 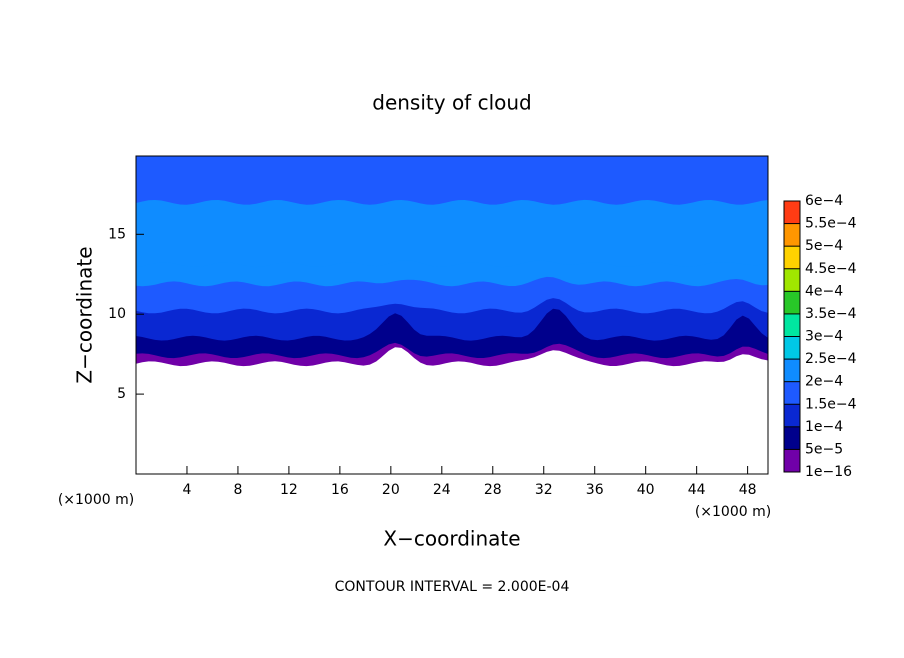 What do you see at coordinates (391, 490) in the screenshot?
I see `x-tick-label: 20` at bounding box center [391, 490].